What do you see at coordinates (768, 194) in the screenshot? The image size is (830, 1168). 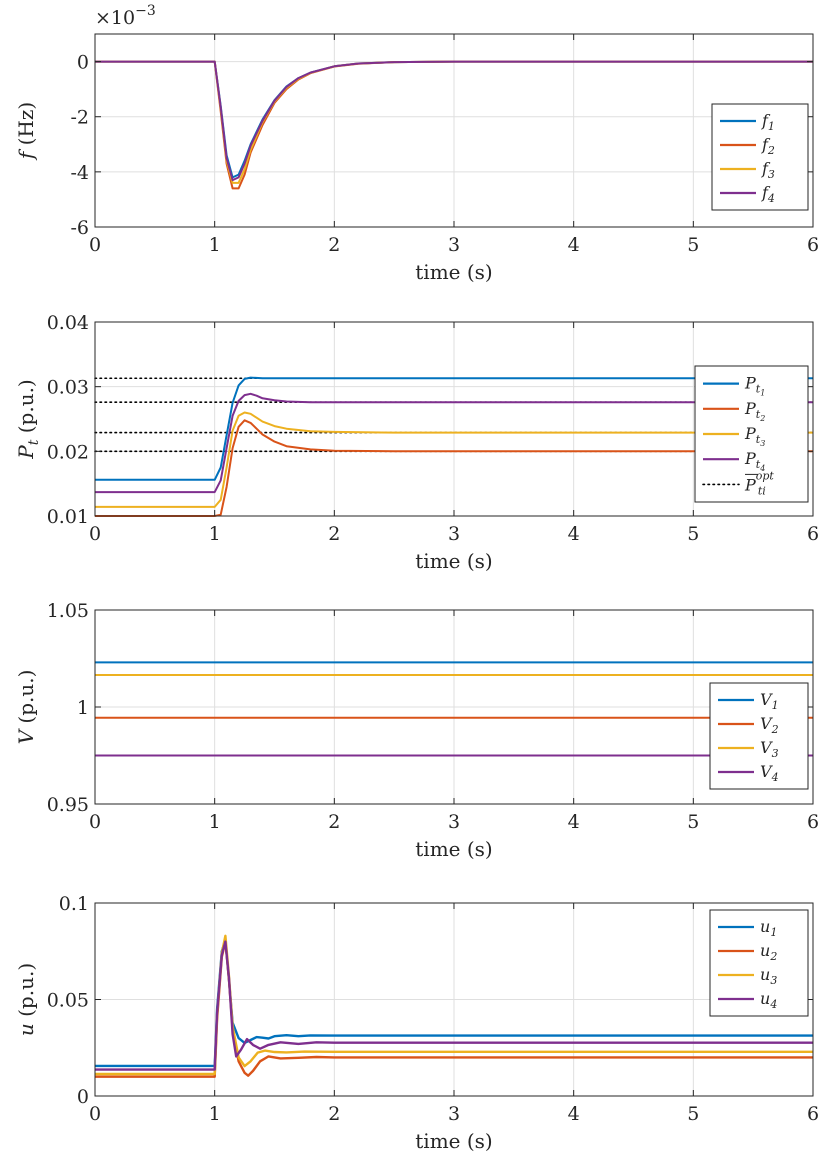 I see `legend-label: f4` at bounding box center [768, 194].